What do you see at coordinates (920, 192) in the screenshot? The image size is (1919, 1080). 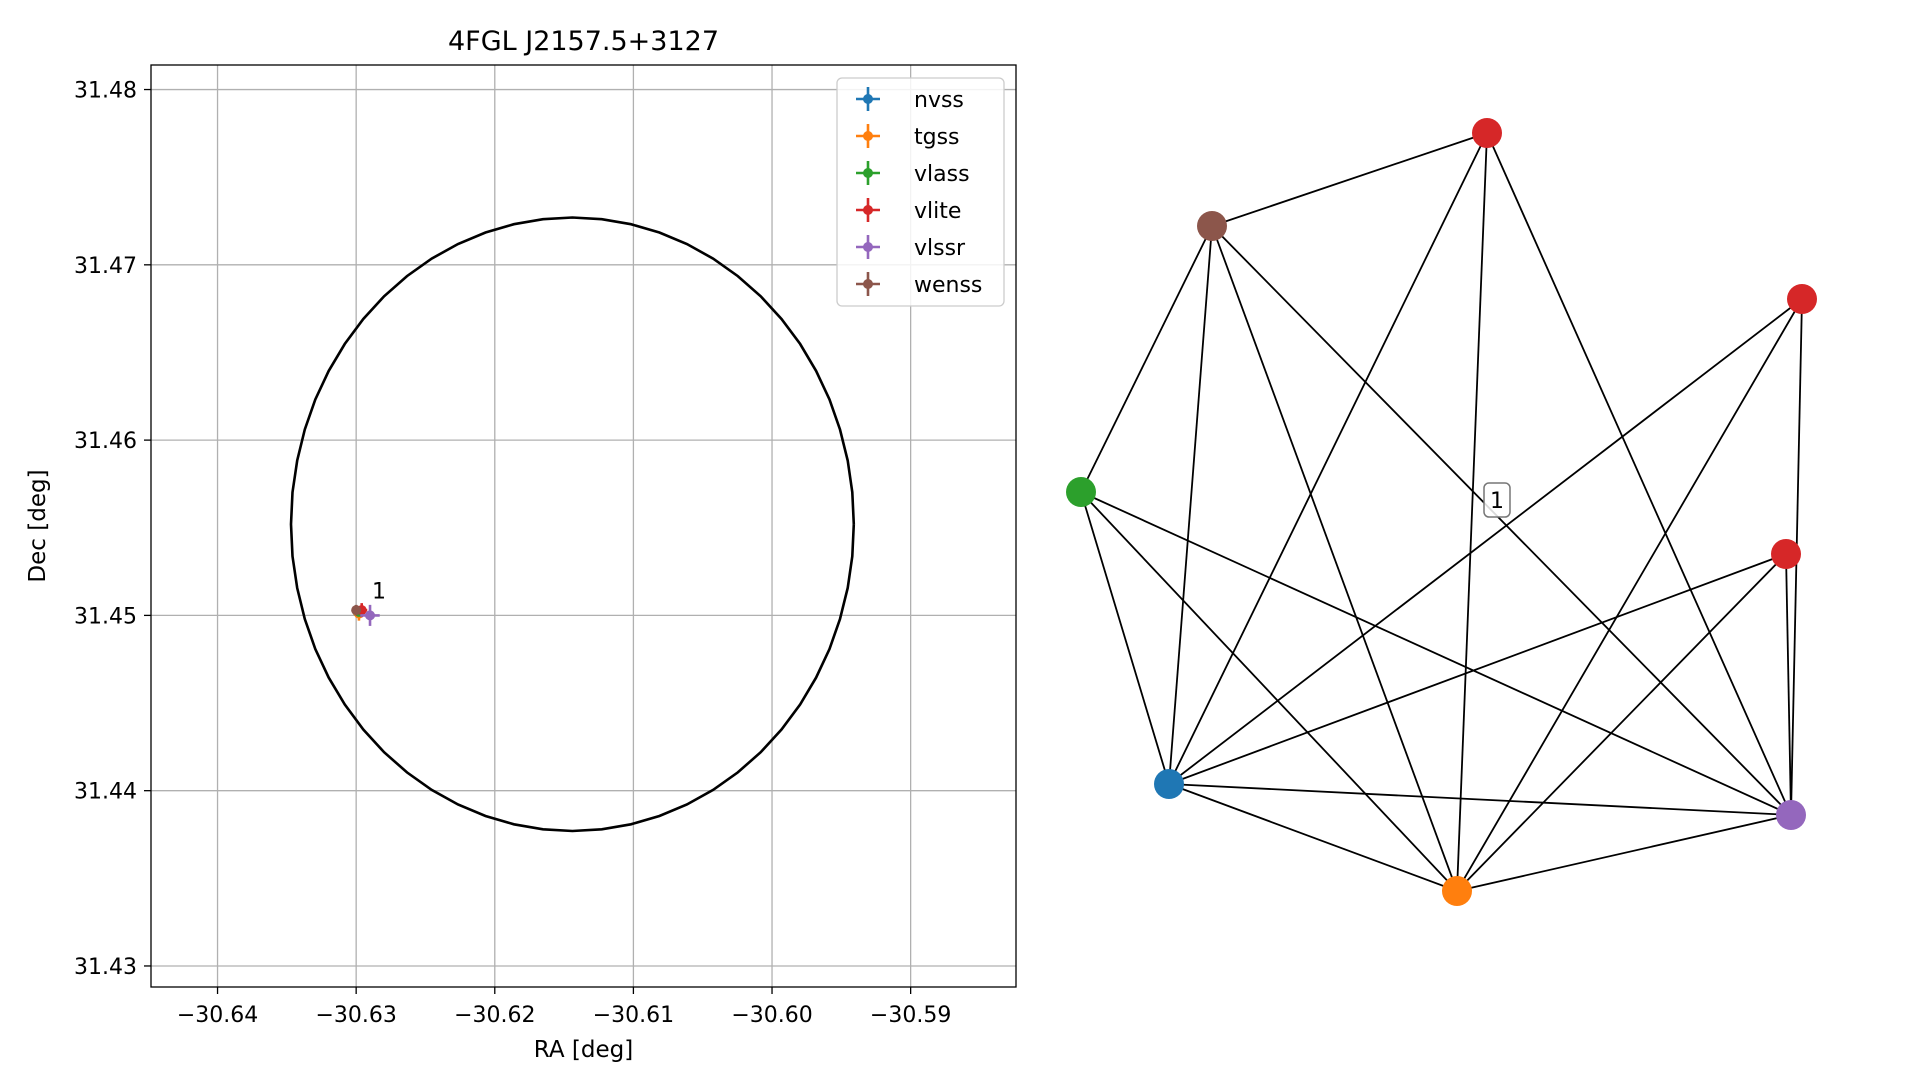 I see `legend: nvss tgss vlass vlite vlssr wenss` at bounding box center [920, 192].